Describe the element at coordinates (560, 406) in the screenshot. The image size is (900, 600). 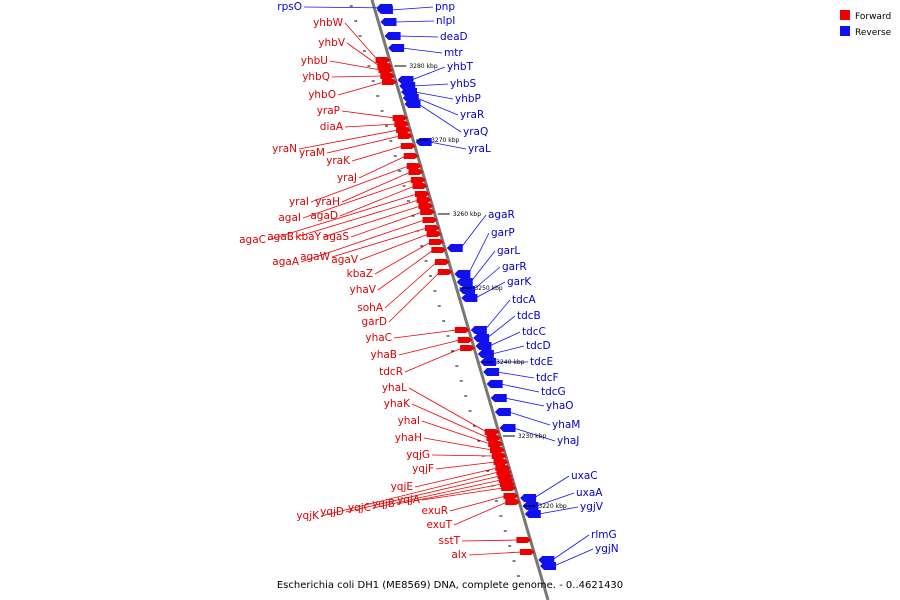
I see `reverse-gene-label: yhaO` at that location.